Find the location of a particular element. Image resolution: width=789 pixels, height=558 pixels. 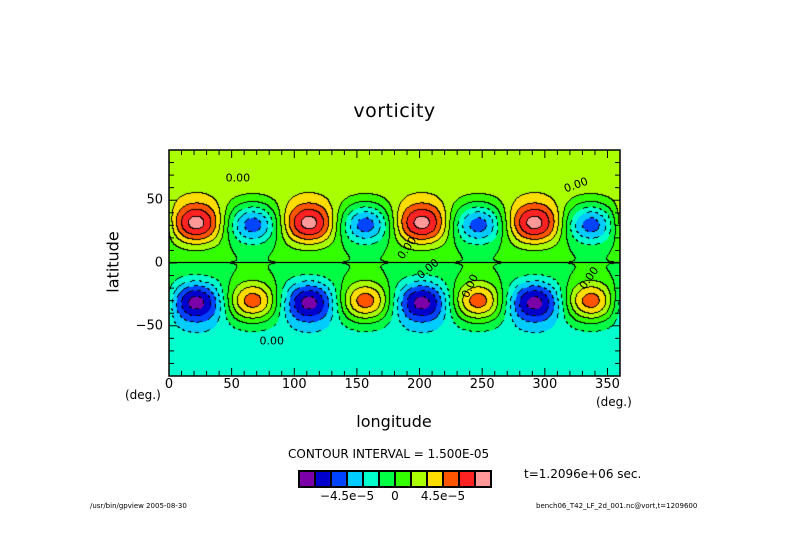

colorbar-tick-label: −4.5e−5 is located at coordinates (347, 496).